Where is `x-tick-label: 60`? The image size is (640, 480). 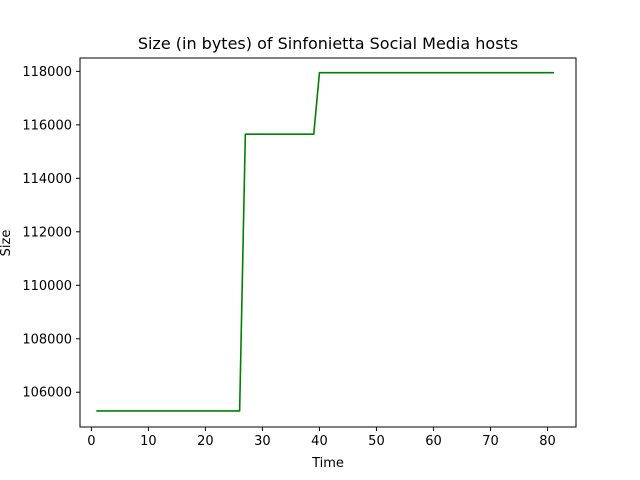 x-tick-label: 60 is located at coordinates (433, 441).